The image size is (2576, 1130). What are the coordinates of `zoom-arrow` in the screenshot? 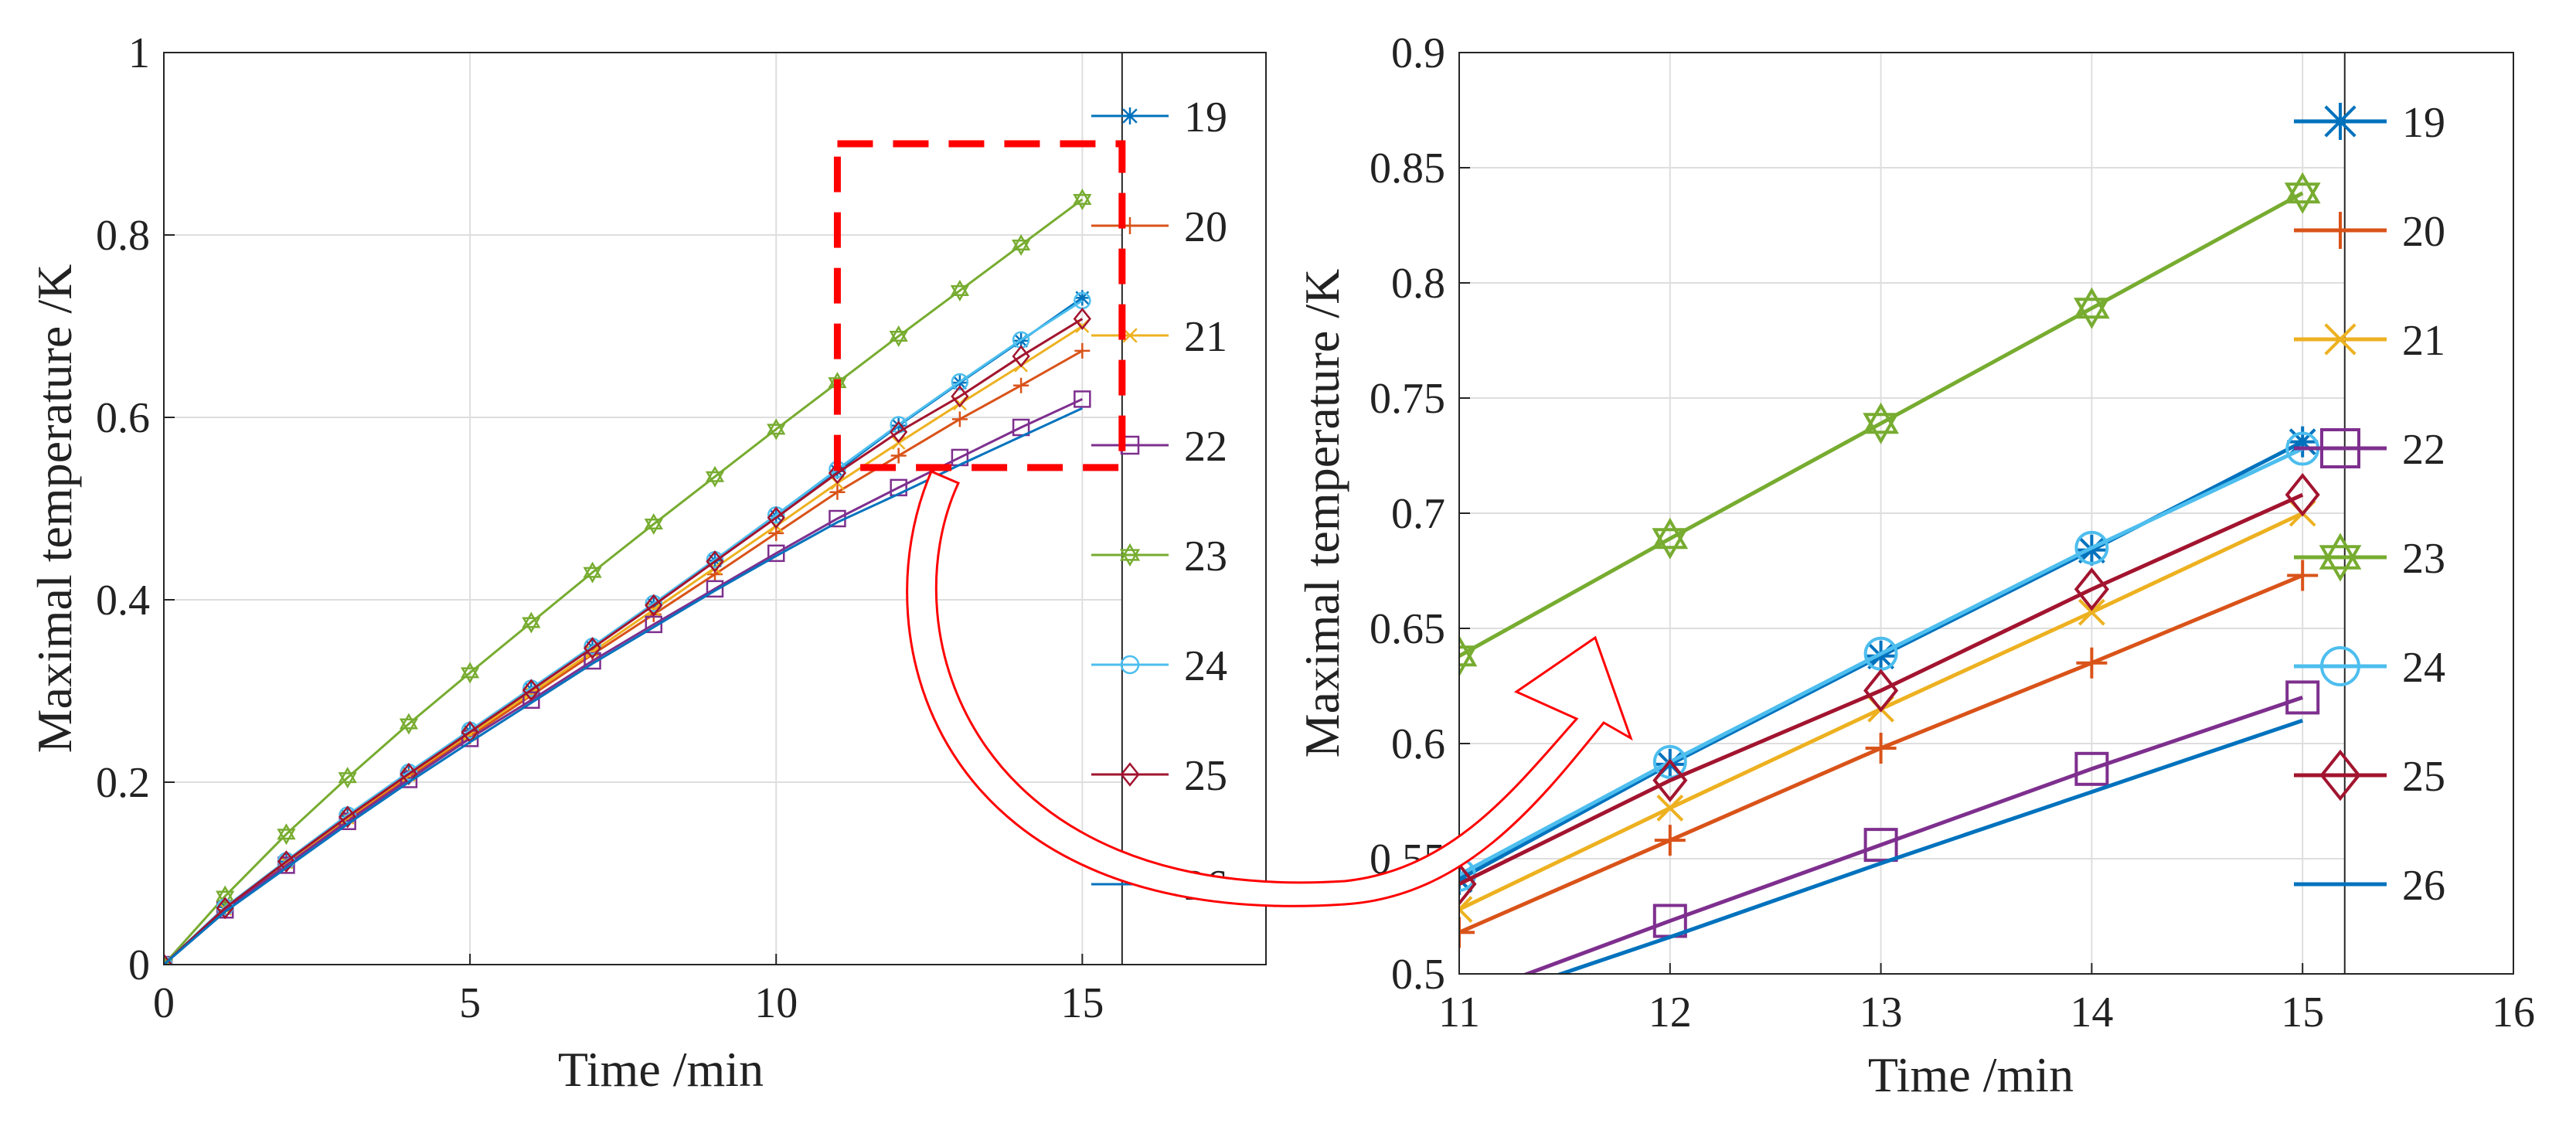 It's located at (1269, 688).